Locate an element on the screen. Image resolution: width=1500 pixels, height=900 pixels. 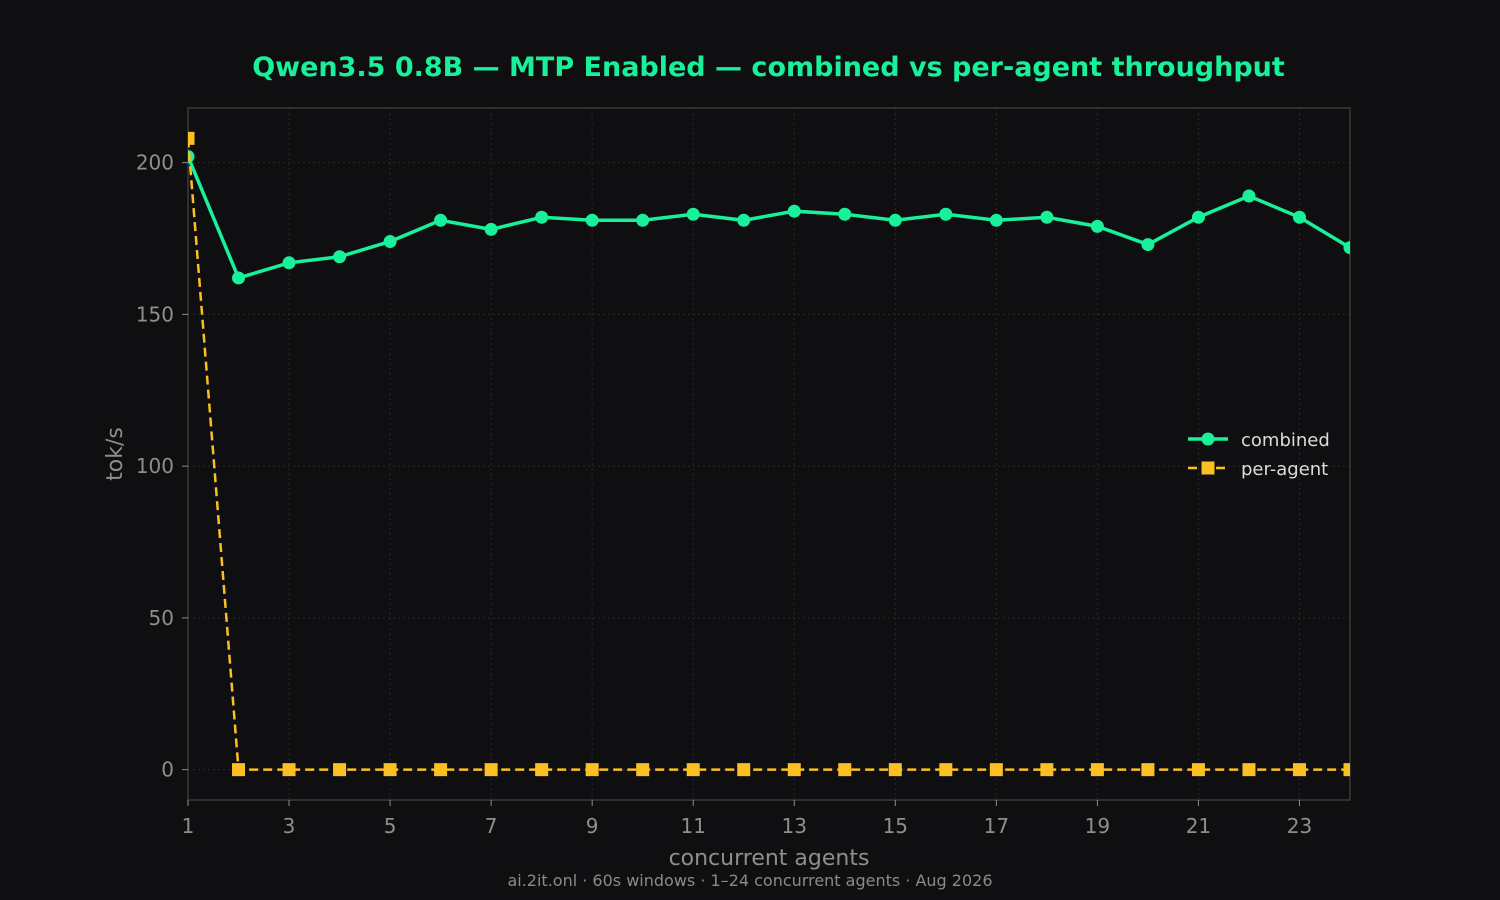
y-tick-label: 150 is located at coordinates (155, 314).